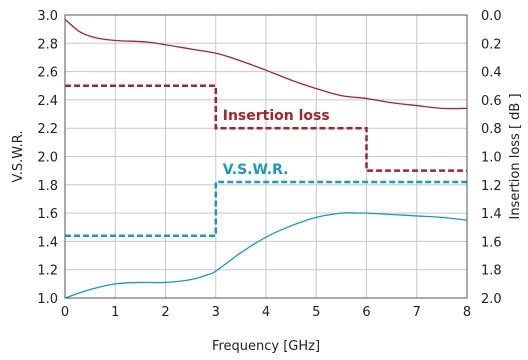  Describe the element at coordinates (491, 271) in the screenshot. I see `y-right-tick-label: 1.8` at that location.